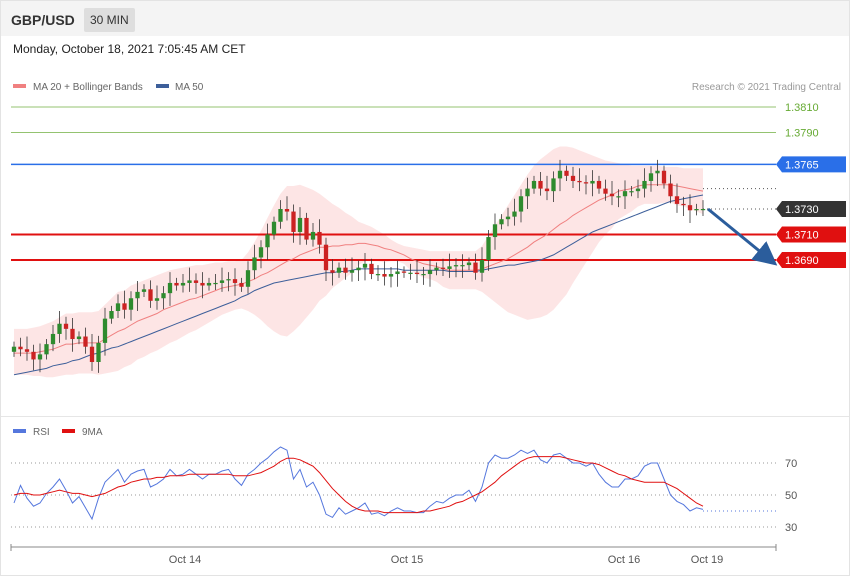  What do you see at coordinates (802, 236) in the screenshot?
I see `price-tag-text: 1.3710` at bounding box center [802, 236].